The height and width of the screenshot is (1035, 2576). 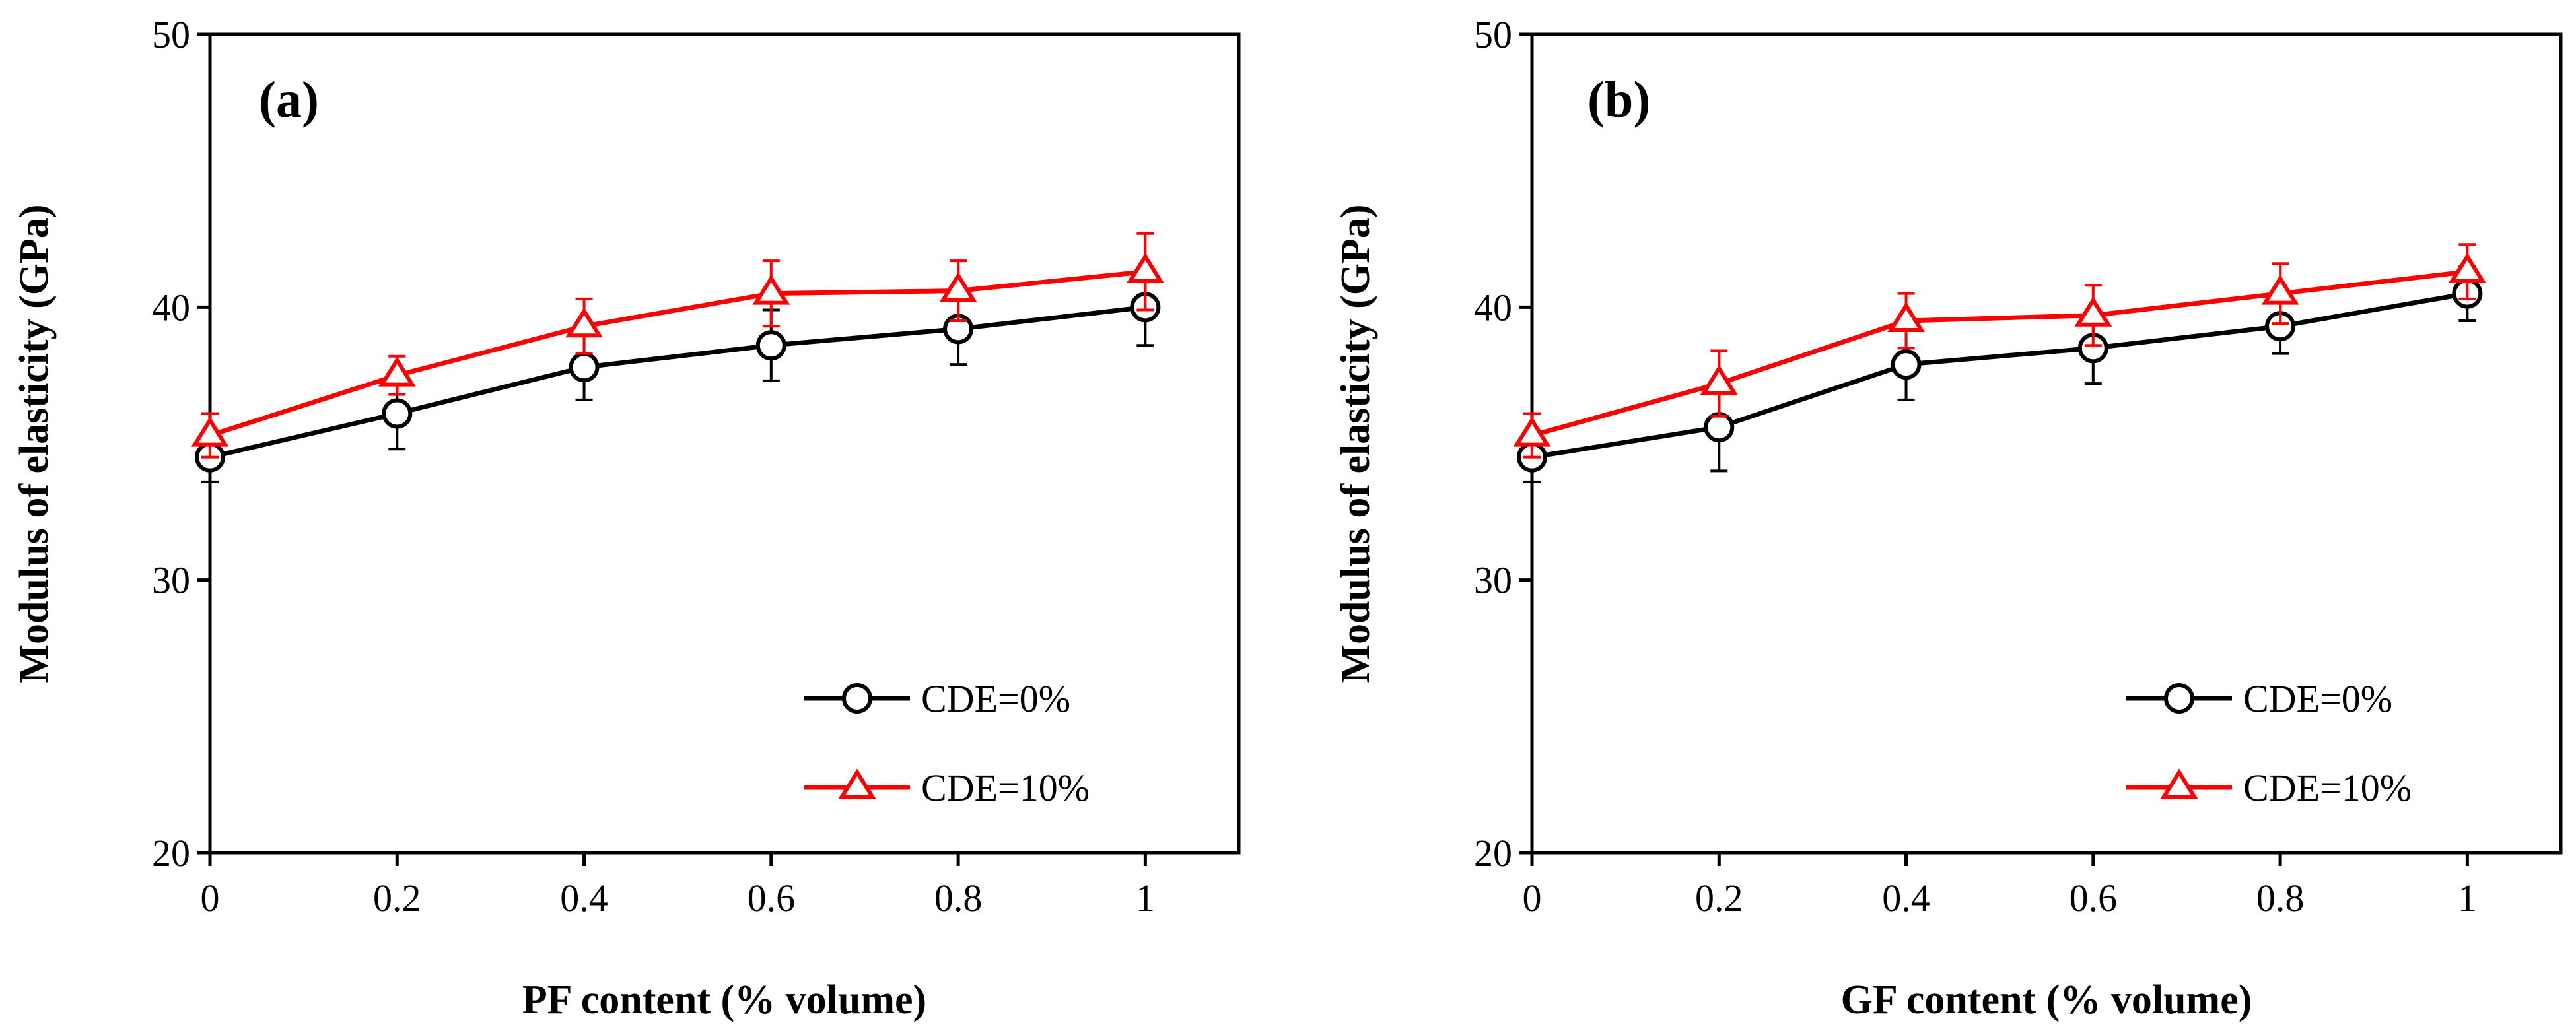 I want to click on y-tick-labels-b: 20 30 40 50, so click(x=1493, y=444).